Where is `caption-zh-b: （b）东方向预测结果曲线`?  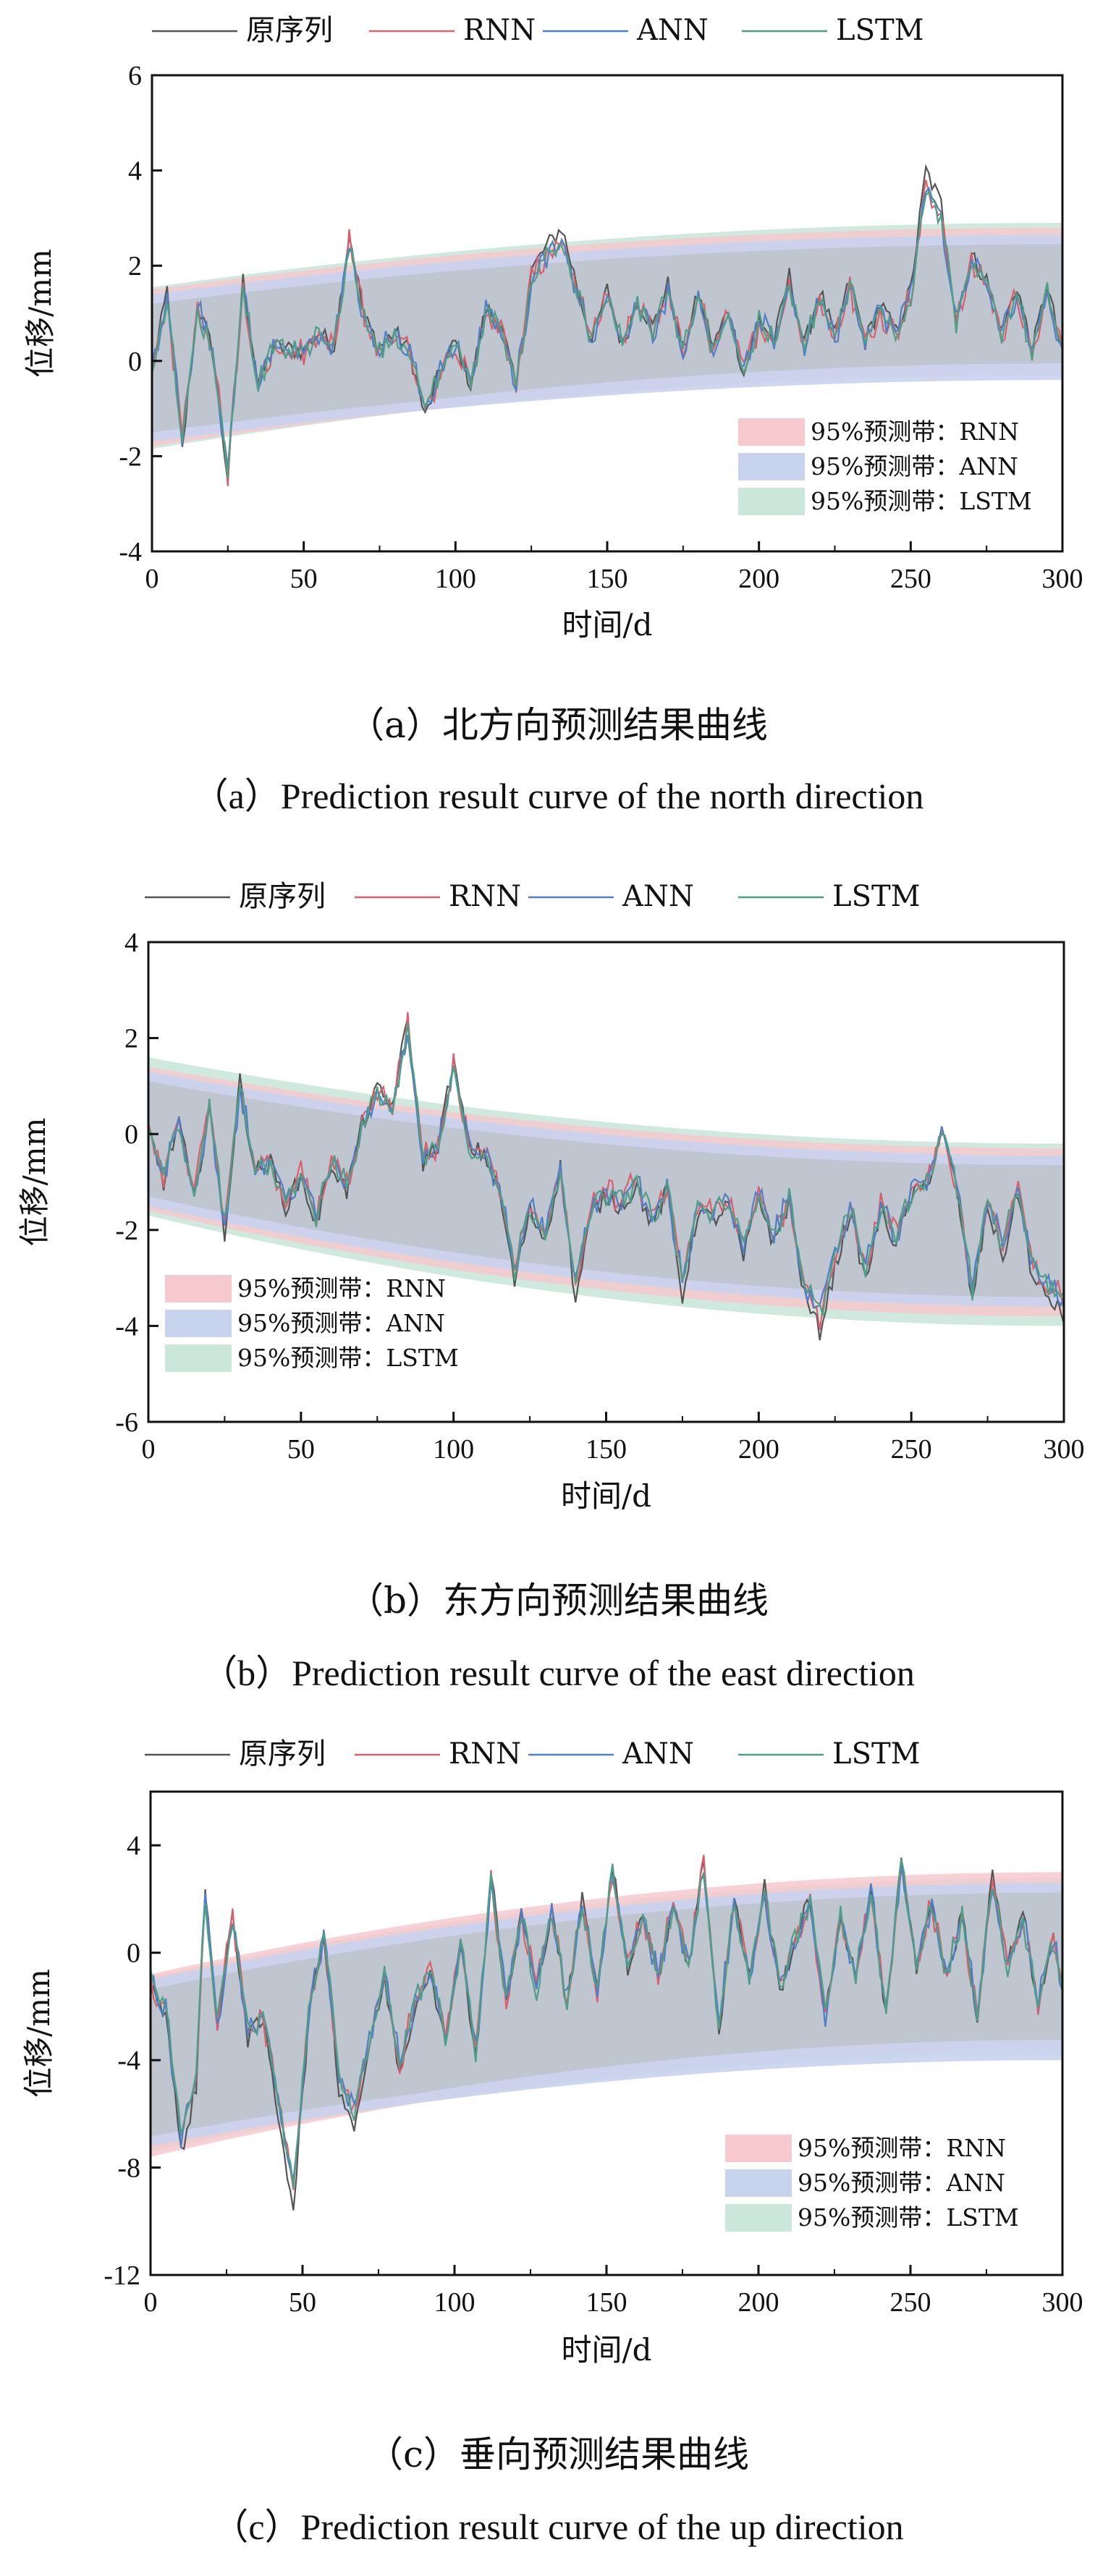
caption-zh-b: （b）东方向预测结果曲线 is located at coordinates (558, 1601).